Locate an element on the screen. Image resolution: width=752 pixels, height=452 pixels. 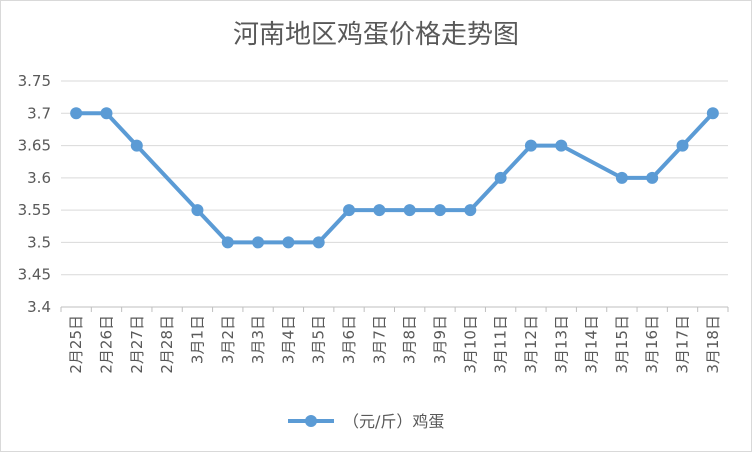
y-tick-label: 3.55 is located at coordinates (34, 210).